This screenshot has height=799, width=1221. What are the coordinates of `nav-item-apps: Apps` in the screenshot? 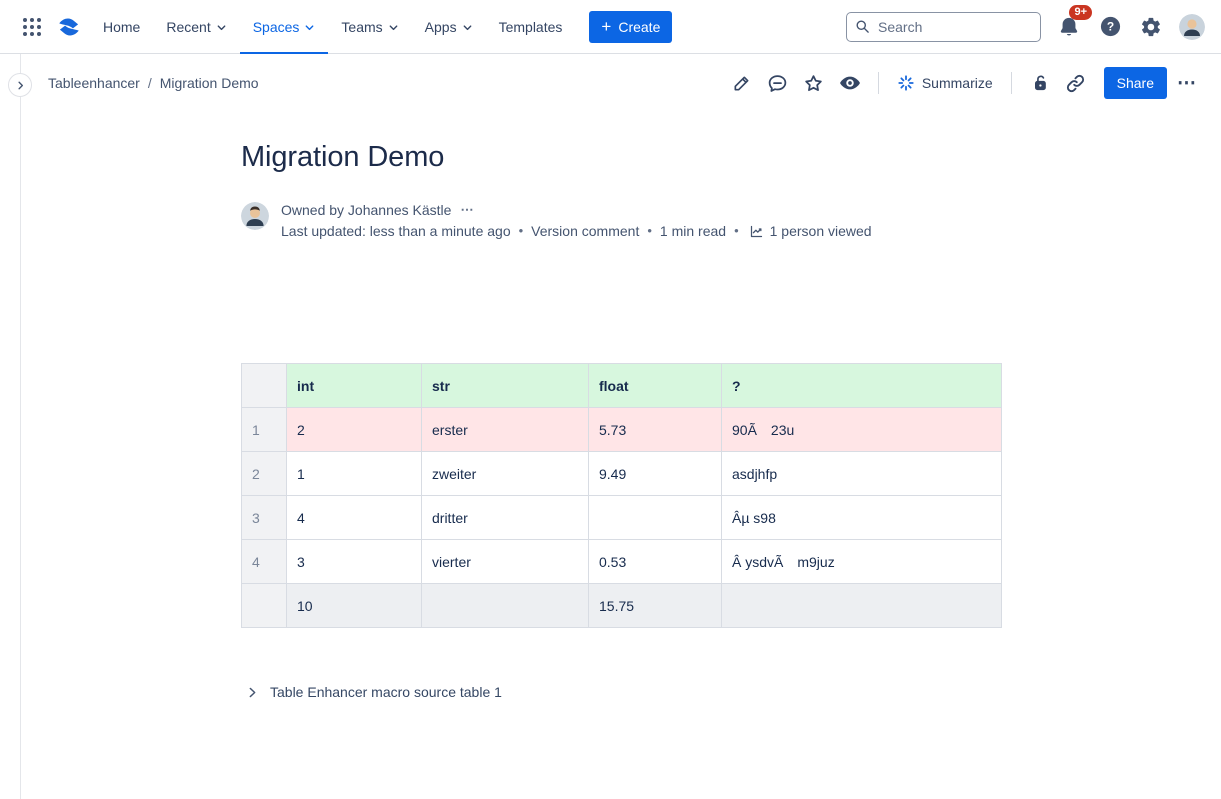 It's located at (449, 27).